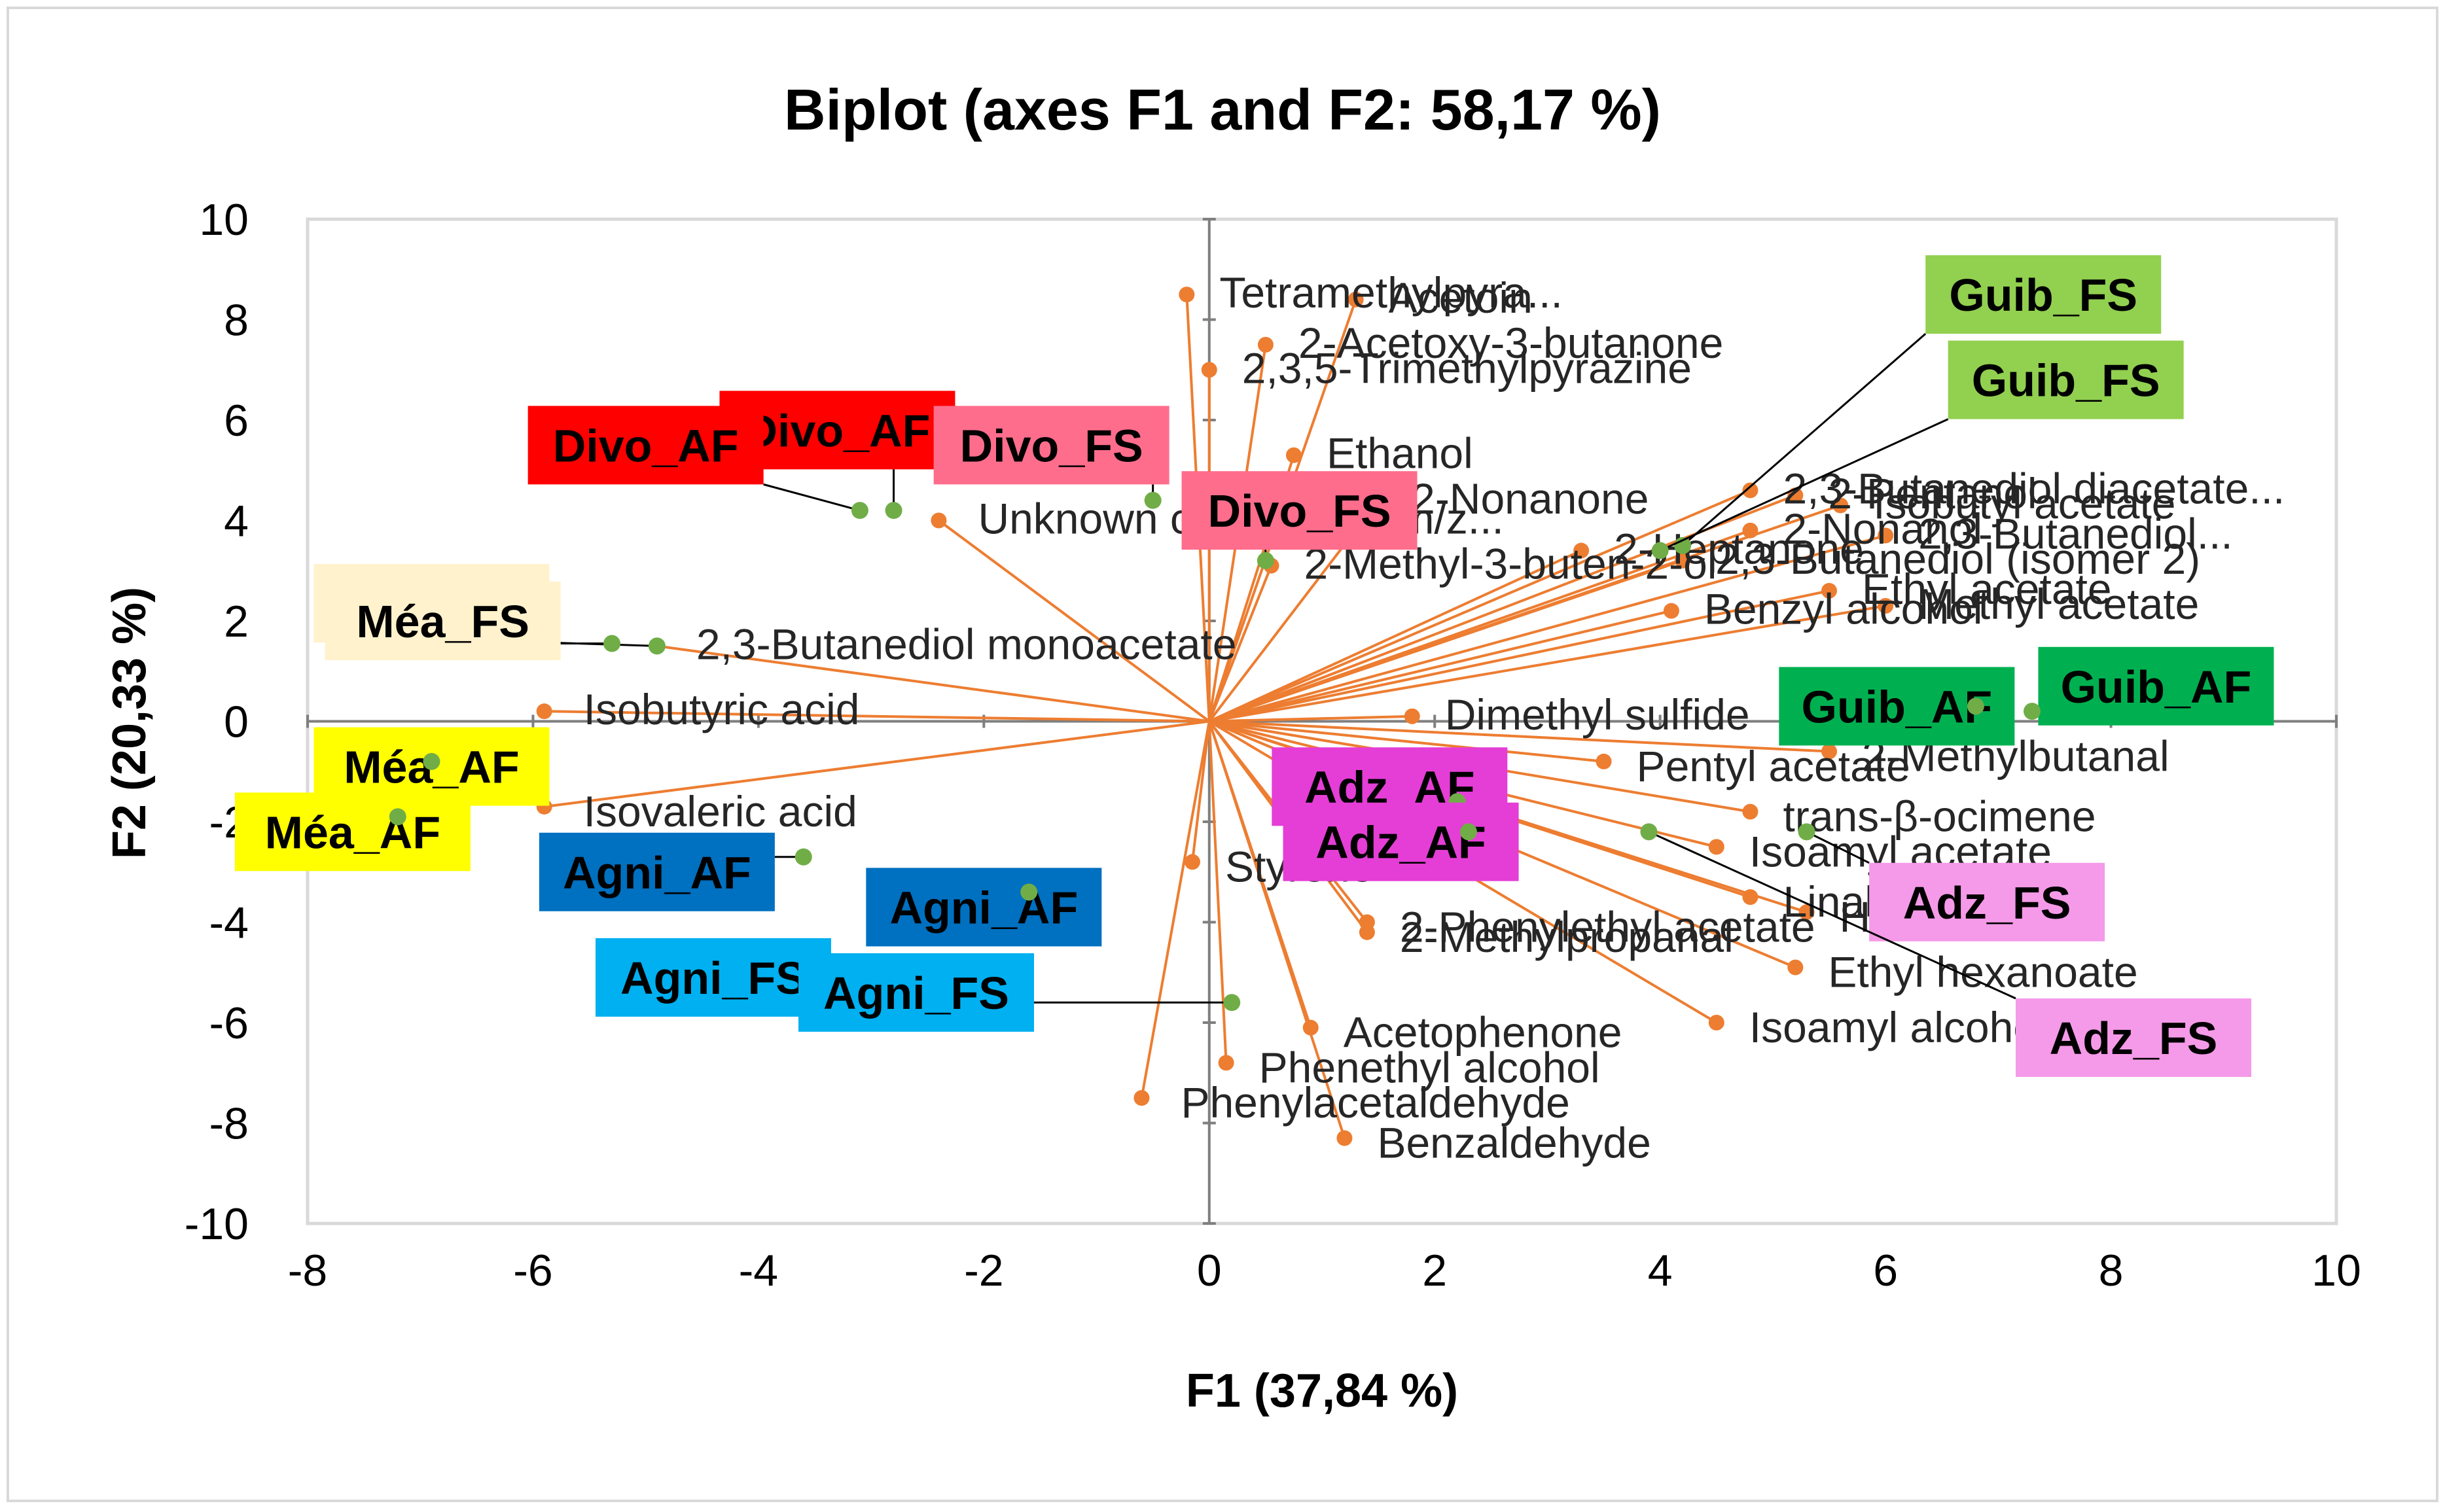 The width and height of the screenshot is (2445, 1512). I want to click on variable-label: trans-β-ocimene, so click(1939, 816).